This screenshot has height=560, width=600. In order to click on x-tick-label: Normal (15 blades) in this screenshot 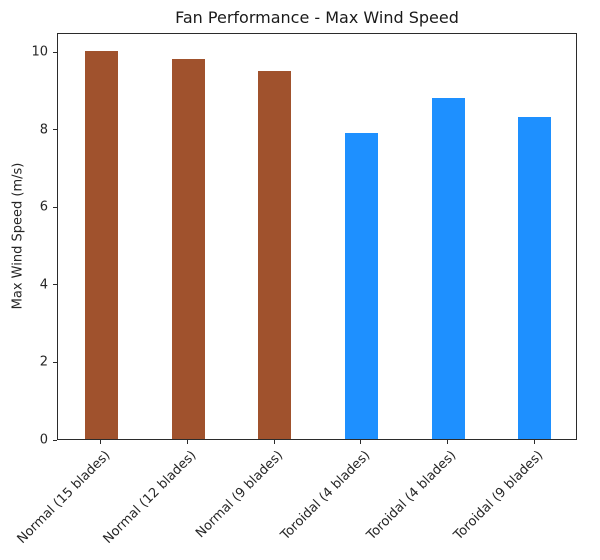, I will do `click(63, 497)`.